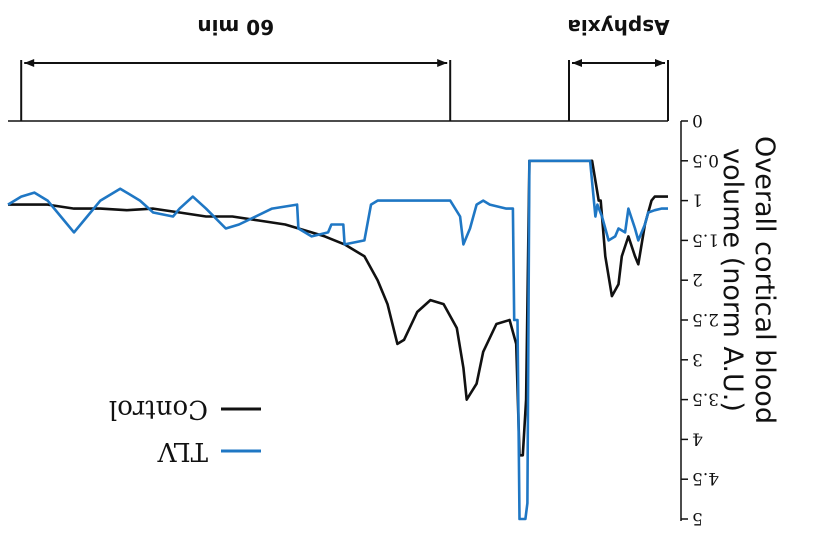  I want to click on y-tick-label: 4.5, so click(705, 478).